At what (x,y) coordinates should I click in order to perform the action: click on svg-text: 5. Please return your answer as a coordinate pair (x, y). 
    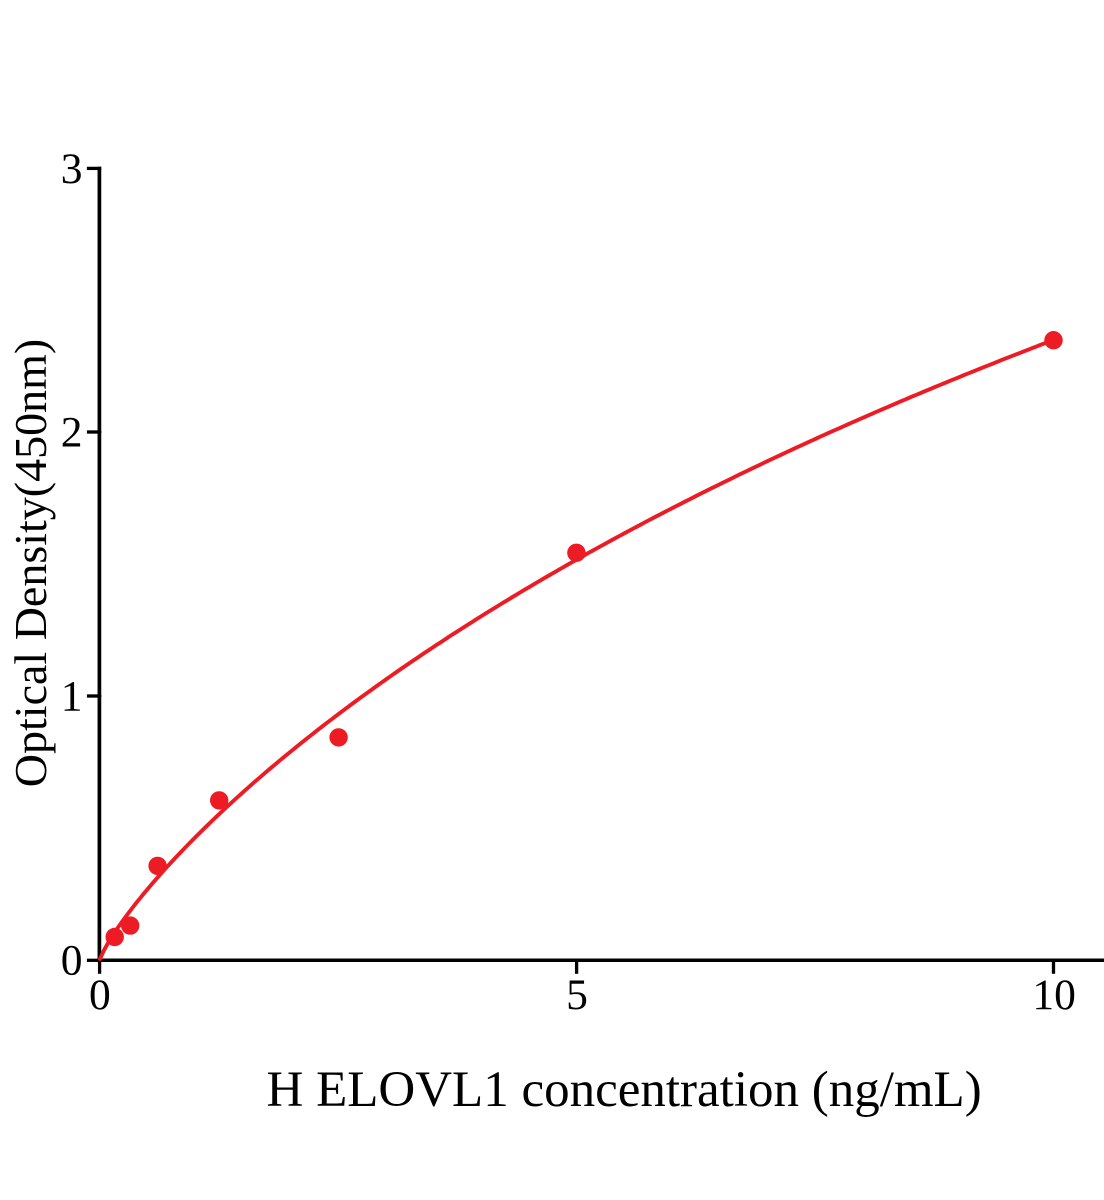
    Looking at the image, I should click on (577, 995).